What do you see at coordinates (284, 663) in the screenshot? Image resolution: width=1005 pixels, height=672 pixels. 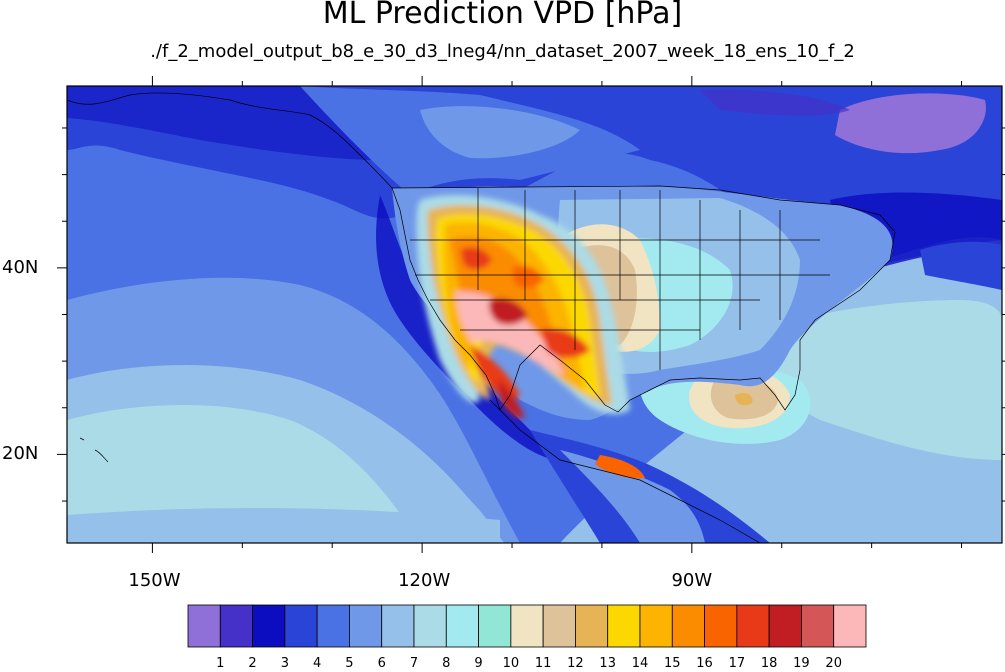 I see `colorbar-label: 3` at bounding box center [284, 663].